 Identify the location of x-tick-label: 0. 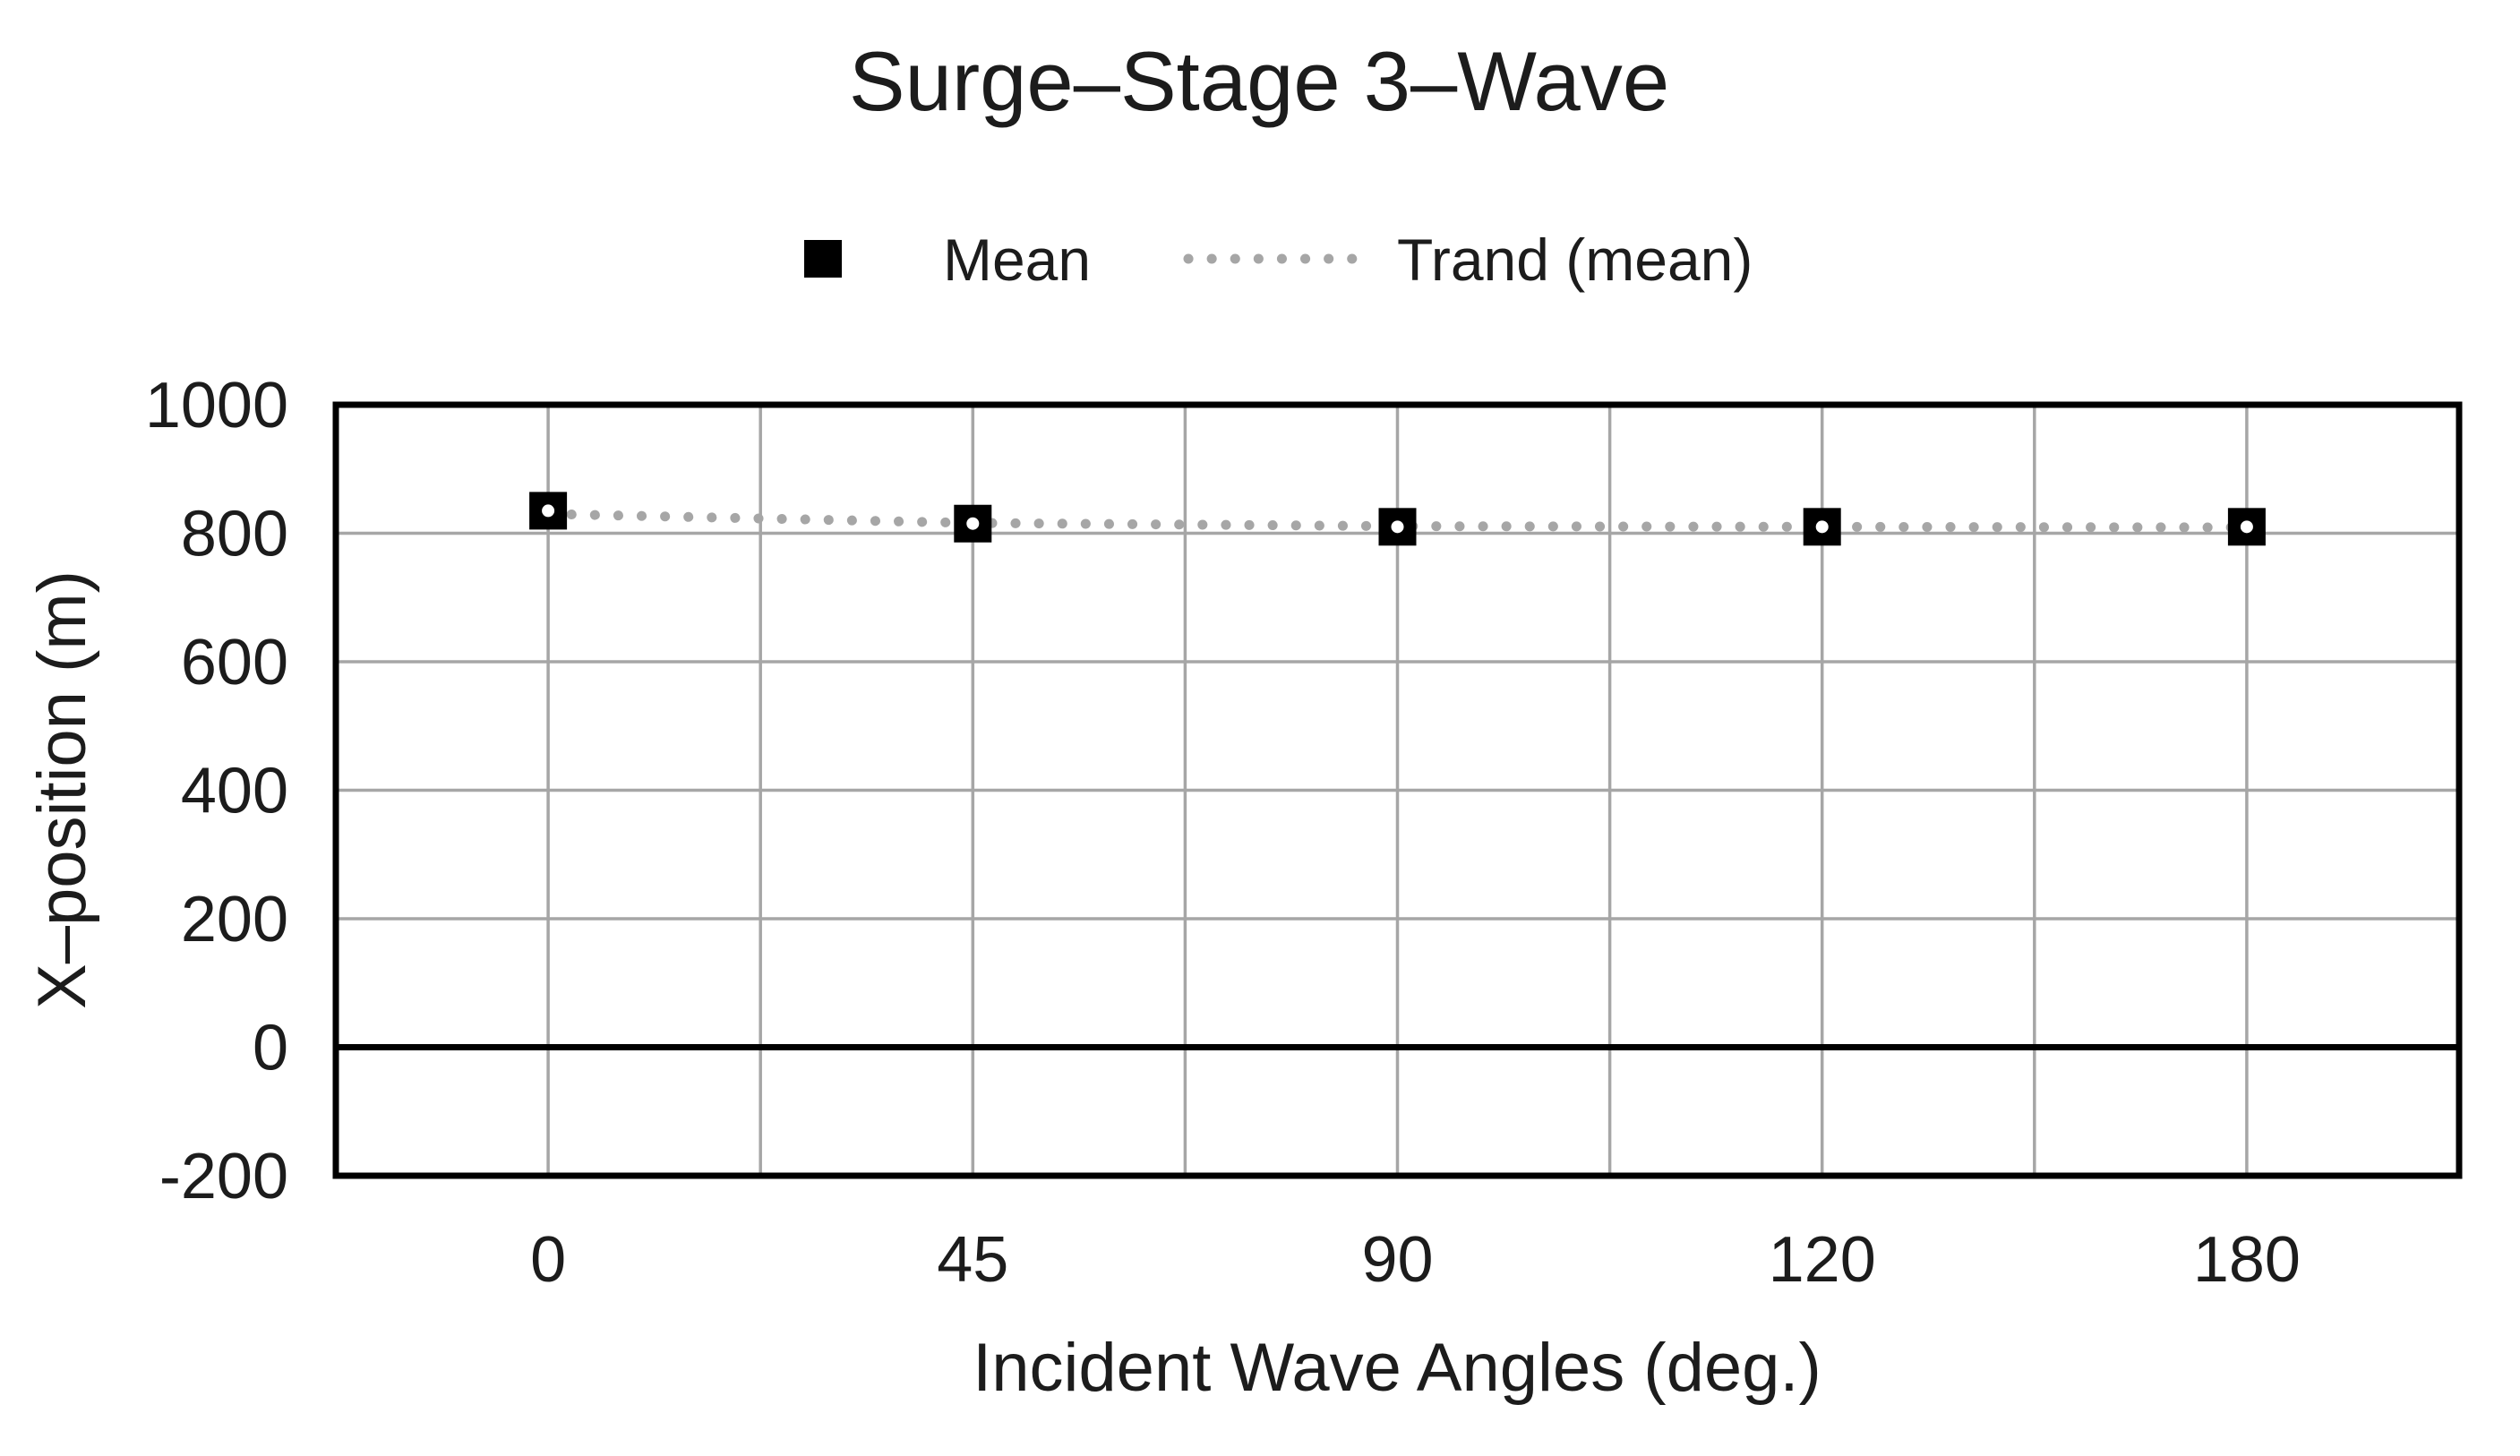
(548, 1260).